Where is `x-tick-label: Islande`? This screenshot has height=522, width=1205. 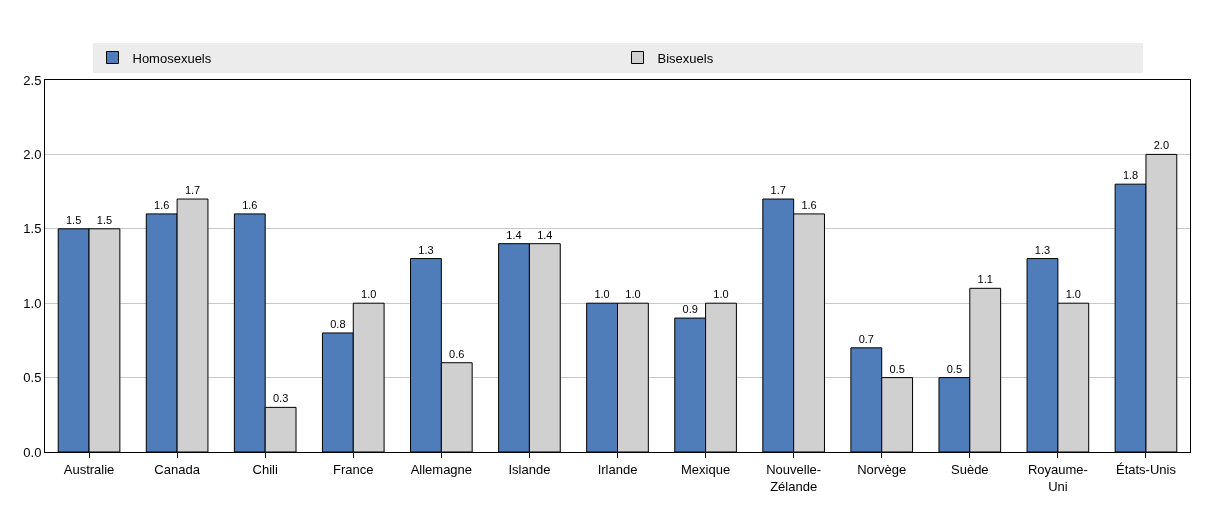 x-tick-label: Islande is located at coordinates (529, 469).